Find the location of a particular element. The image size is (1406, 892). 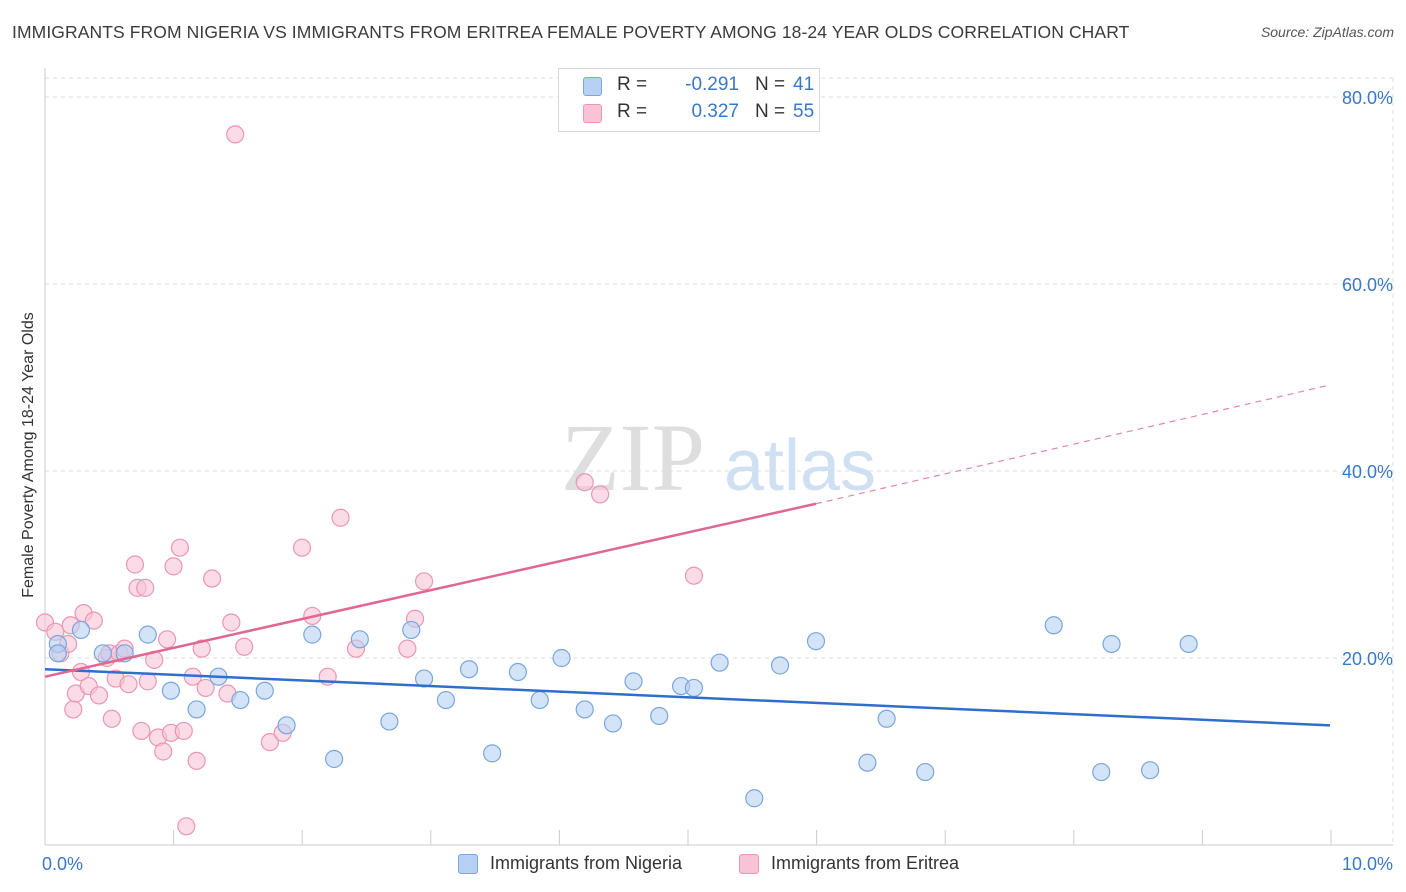

source-label: Source: ZipAtlas.com is located at coordinates (1327, 32).